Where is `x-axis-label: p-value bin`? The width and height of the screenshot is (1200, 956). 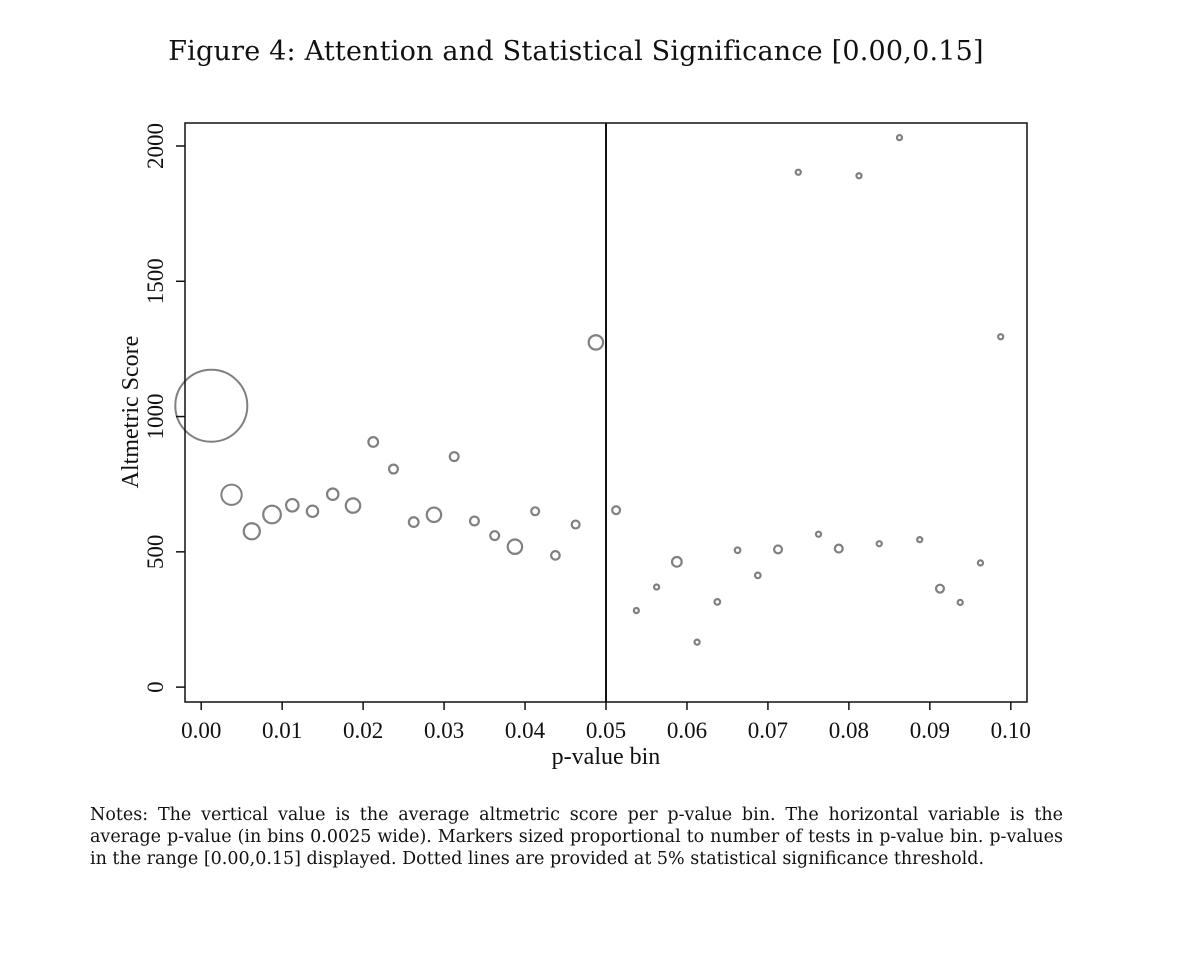 x-axis-label: p-value bin is located at coordinates (606, 757).